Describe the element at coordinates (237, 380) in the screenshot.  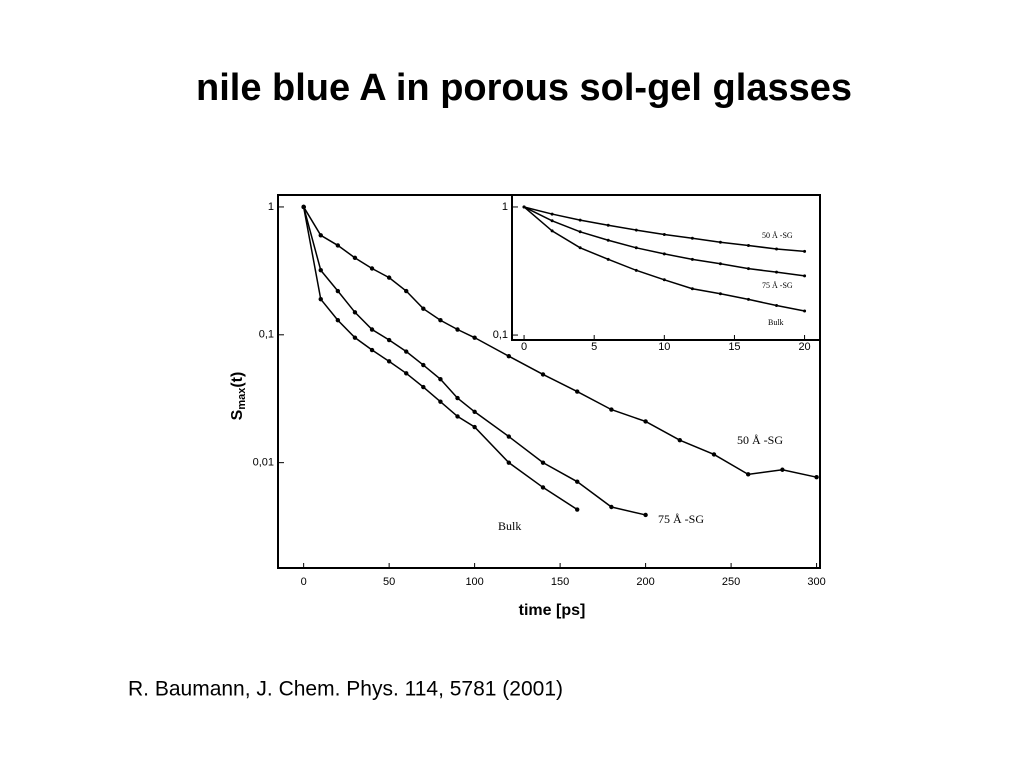
I see `y-label-suffix: (t)` at that location.